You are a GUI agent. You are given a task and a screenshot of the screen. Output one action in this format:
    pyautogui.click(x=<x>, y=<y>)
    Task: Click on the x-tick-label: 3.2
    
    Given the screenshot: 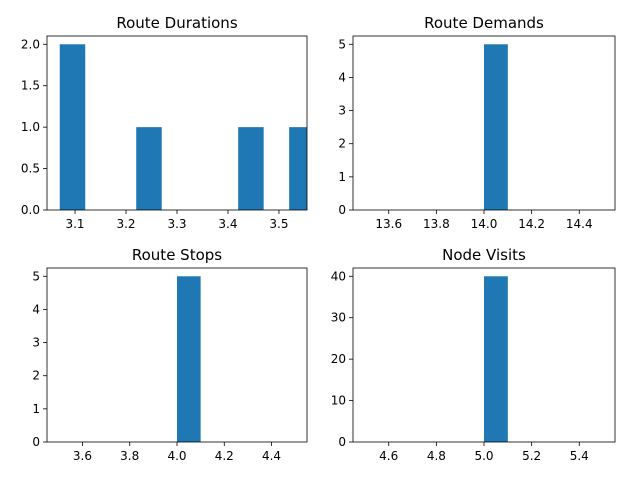 What is the action you would take?
    pyautogui.click(x=125, y=224)
    